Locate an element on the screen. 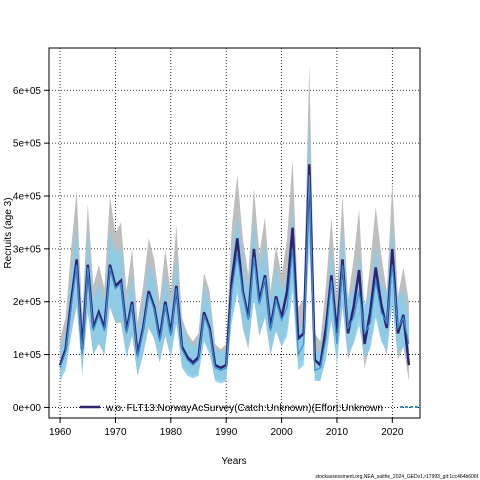 Image resolution: width=480 pixels, height=480 pixels. y-tick-label: 1e+05 is located at coordinates (27, 355).